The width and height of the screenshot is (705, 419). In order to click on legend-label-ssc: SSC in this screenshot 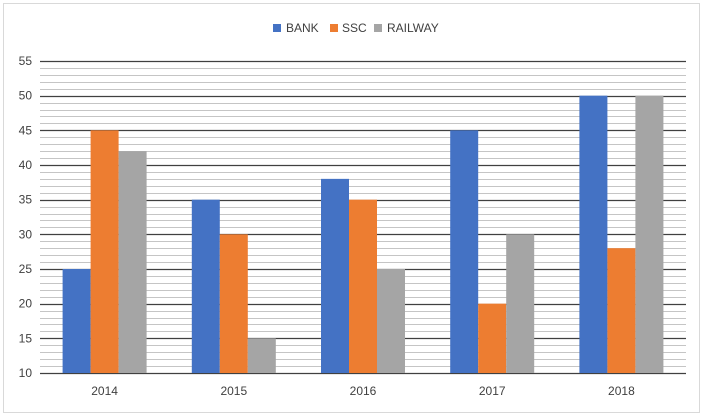, I will do `click(354, 28)`.